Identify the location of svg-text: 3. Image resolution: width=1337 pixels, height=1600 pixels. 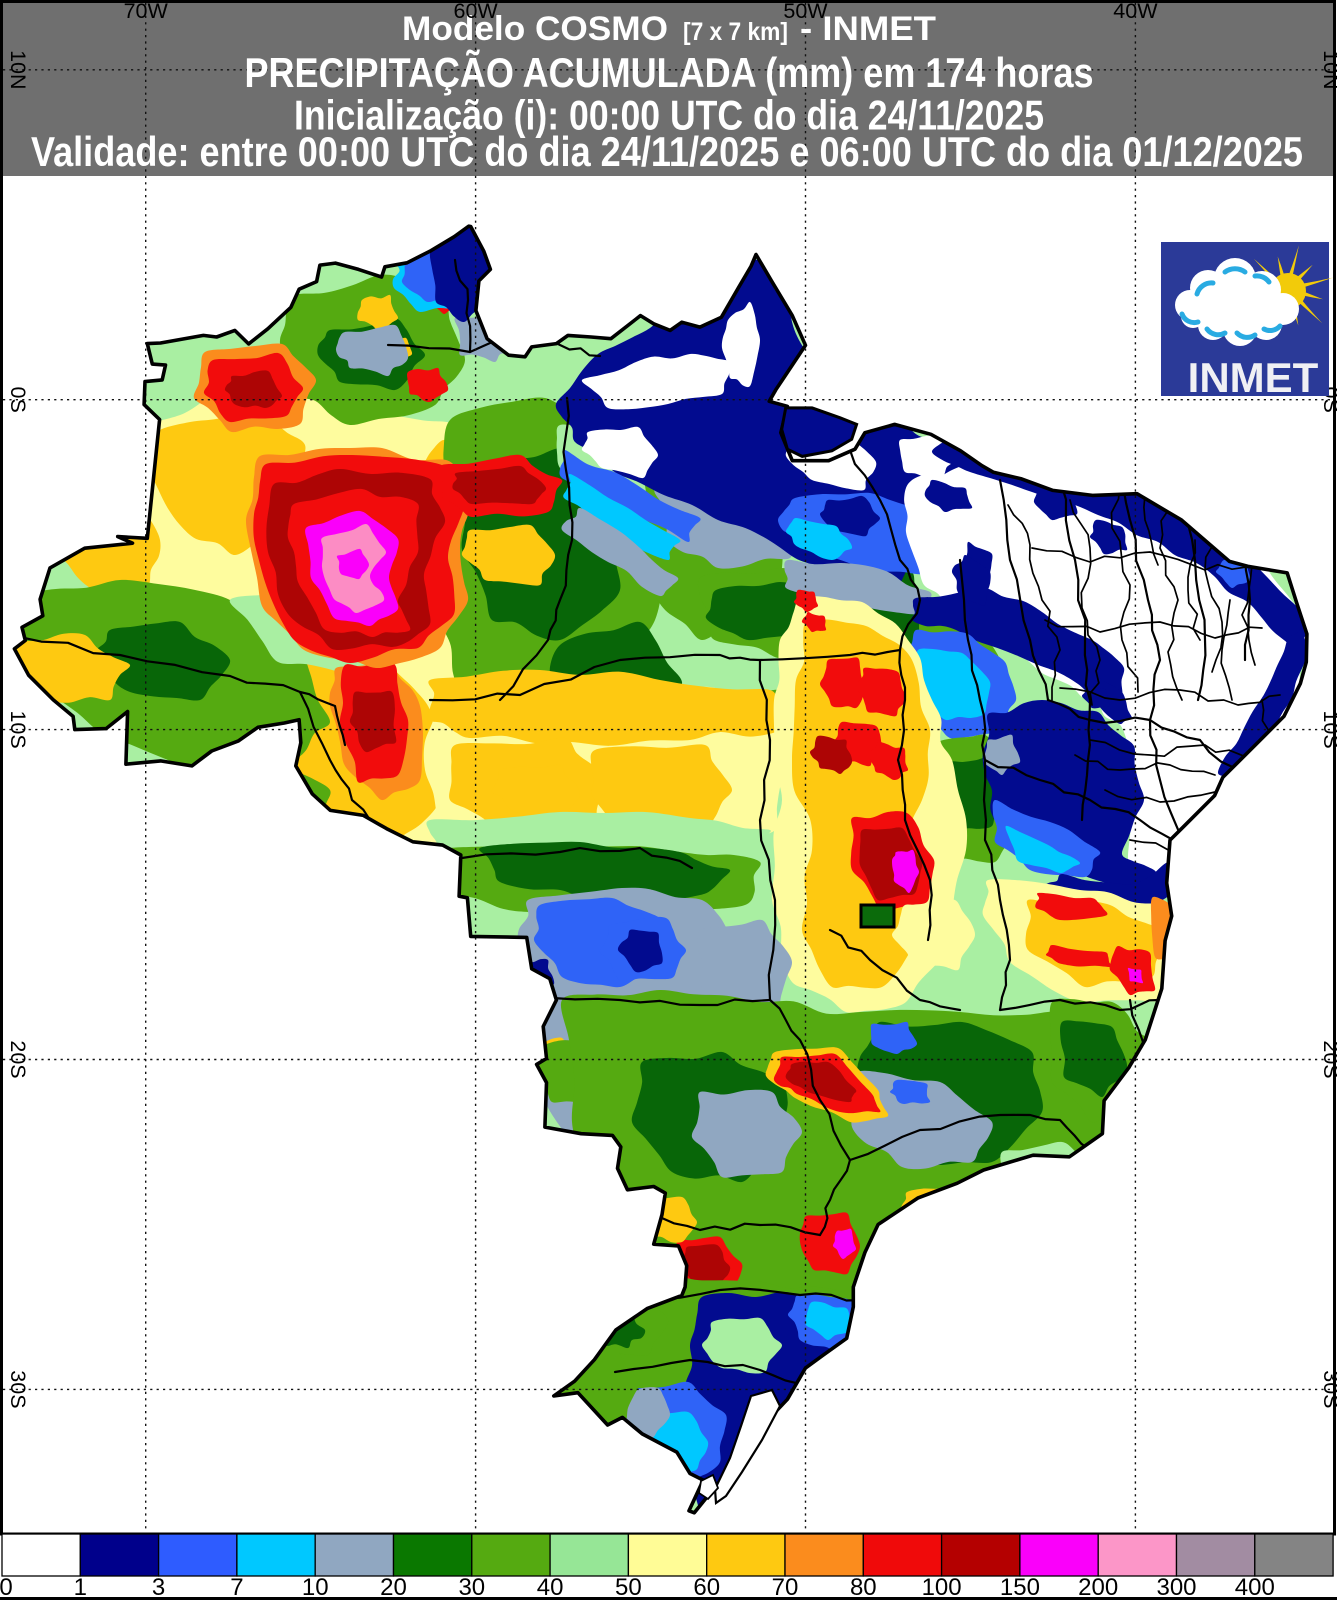
(158, 1587).